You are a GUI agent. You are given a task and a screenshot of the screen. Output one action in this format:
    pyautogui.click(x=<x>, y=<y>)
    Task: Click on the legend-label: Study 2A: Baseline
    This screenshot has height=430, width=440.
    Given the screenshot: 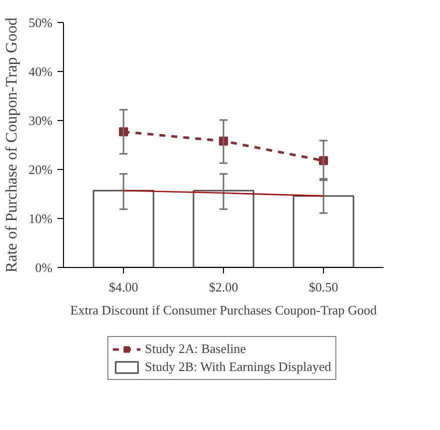 What is the action you would take?
    pyautogui.click(x=195, y=348)
    